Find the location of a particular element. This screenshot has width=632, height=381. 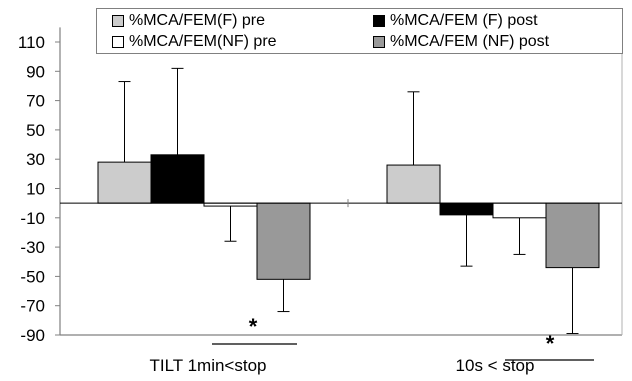

annotations: ** is located at coordinates (403, 337).